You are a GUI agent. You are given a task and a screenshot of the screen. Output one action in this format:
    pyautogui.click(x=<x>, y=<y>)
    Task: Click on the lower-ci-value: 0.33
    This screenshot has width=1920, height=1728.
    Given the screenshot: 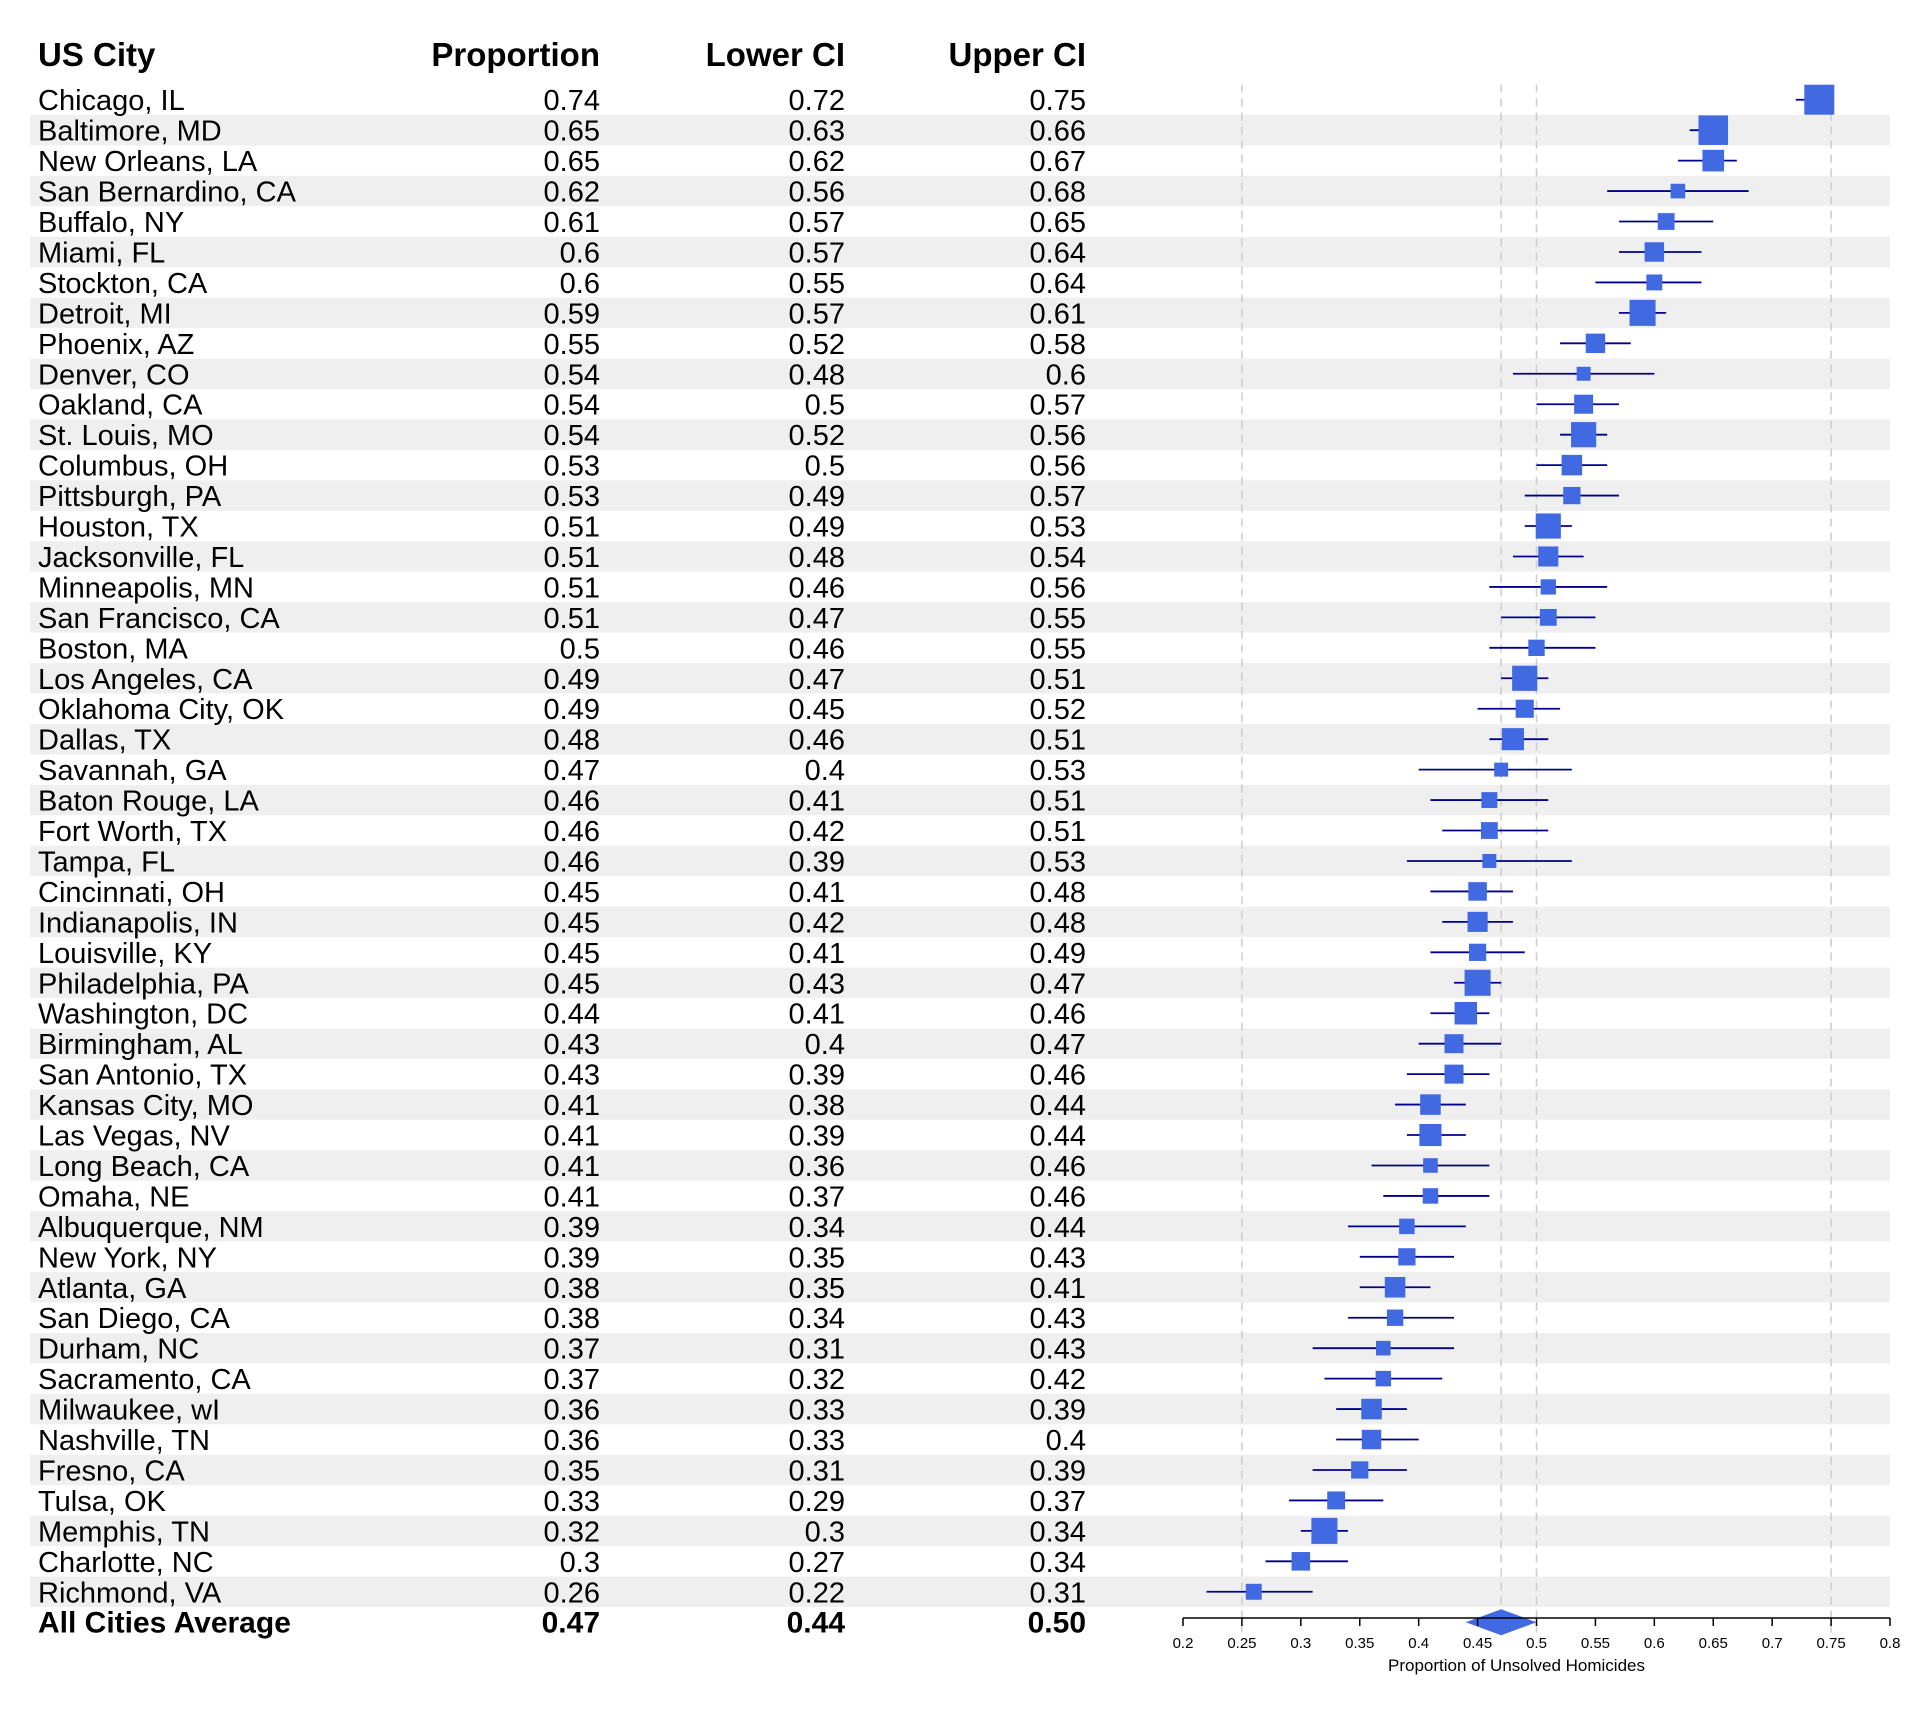 What is the action you would take?
    pyautogui.click(x=817, y=1411)
    